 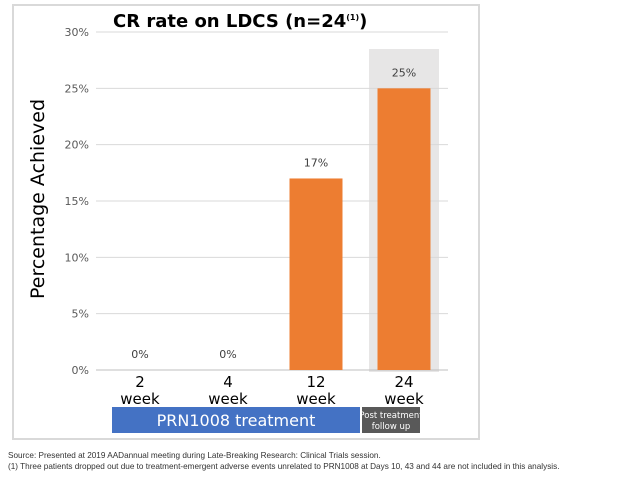 What do you see at coordinates (315, 382) in the screenshot?
I see `category-label: 12` at bounding box center [315, 382].